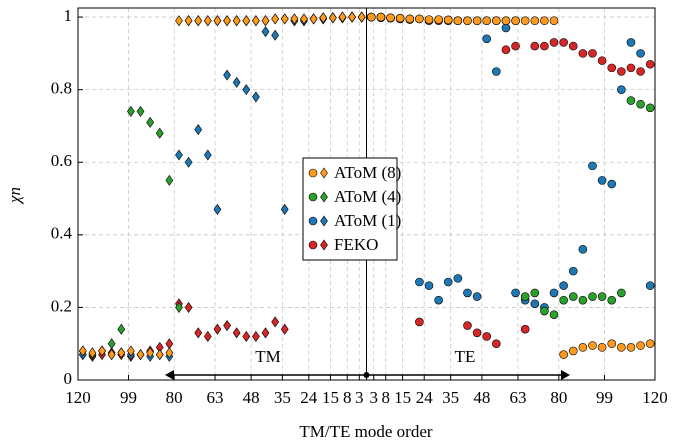 The width and height of the screenshot is (675, 447). Describe the element at coordinates (517, 397) in the screenshot. I see `x-tick-label: 63` at that location.